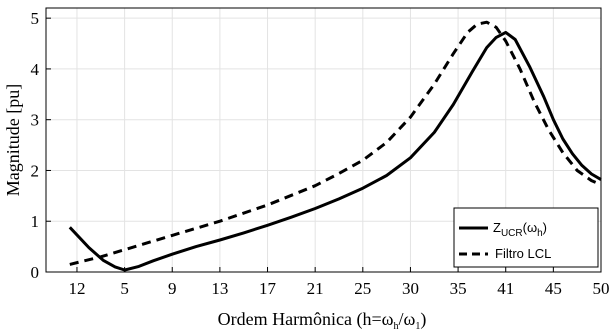 The image size is (614, 331). I want to click on y-tick-label: 4, so click(35, 69).